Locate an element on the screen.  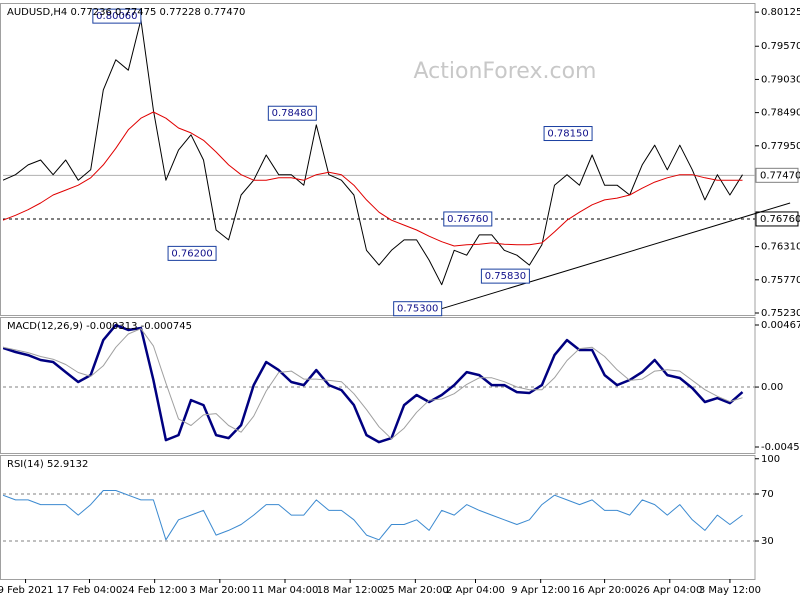
x-tick-label: 9 Feb 2021 is located at coordinates (26, 590).